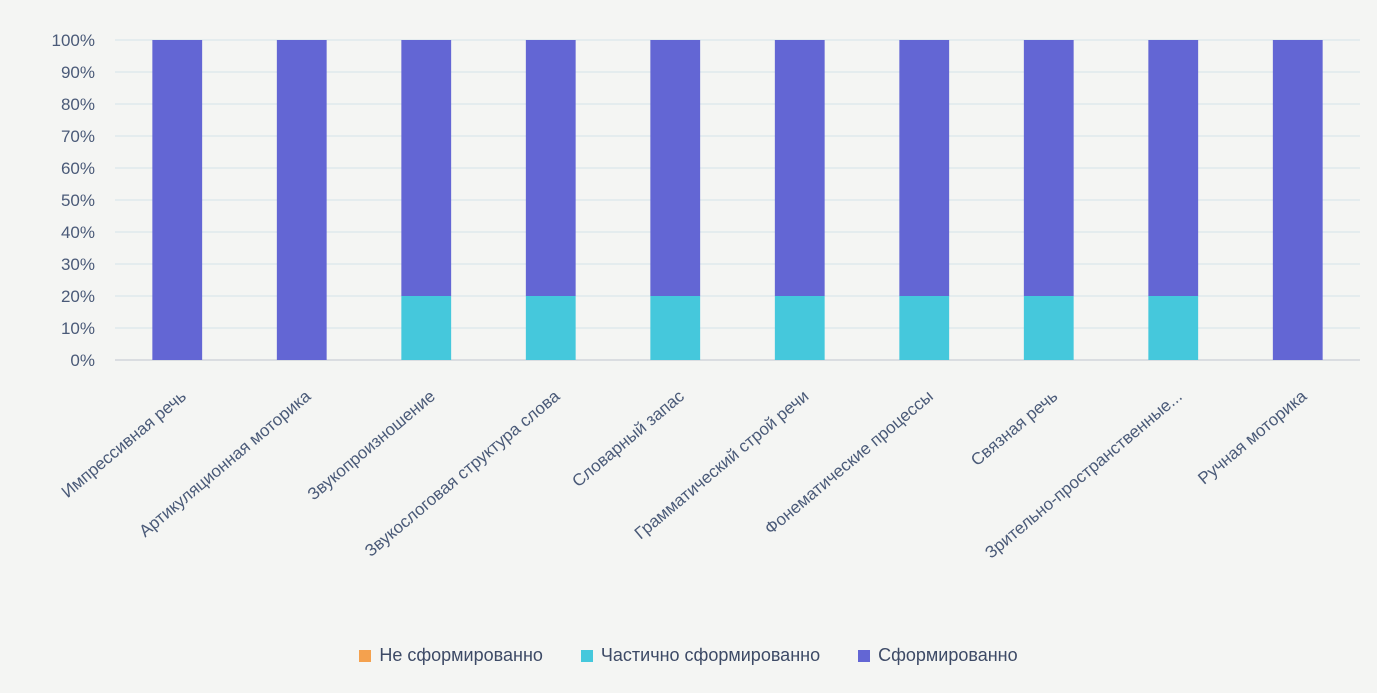  Describe the element at coordinates (78, 200) in the screenshot. I see `y-tick-label: 50%` at that location.